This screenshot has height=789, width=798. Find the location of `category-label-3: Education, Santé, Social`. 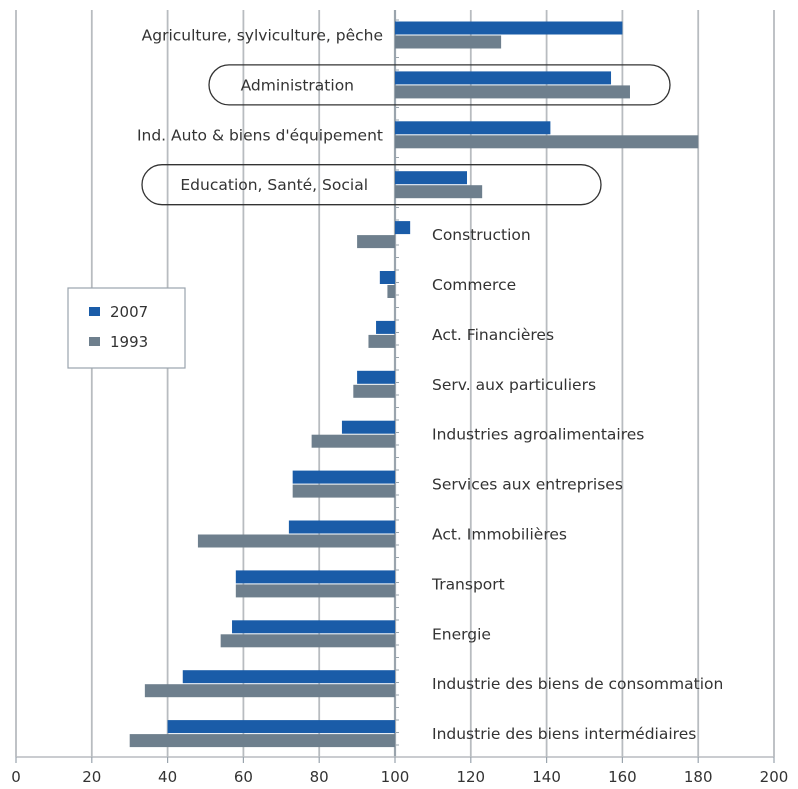

category-label-3: Education, Santé, Social is located at coordinates (274, 185).